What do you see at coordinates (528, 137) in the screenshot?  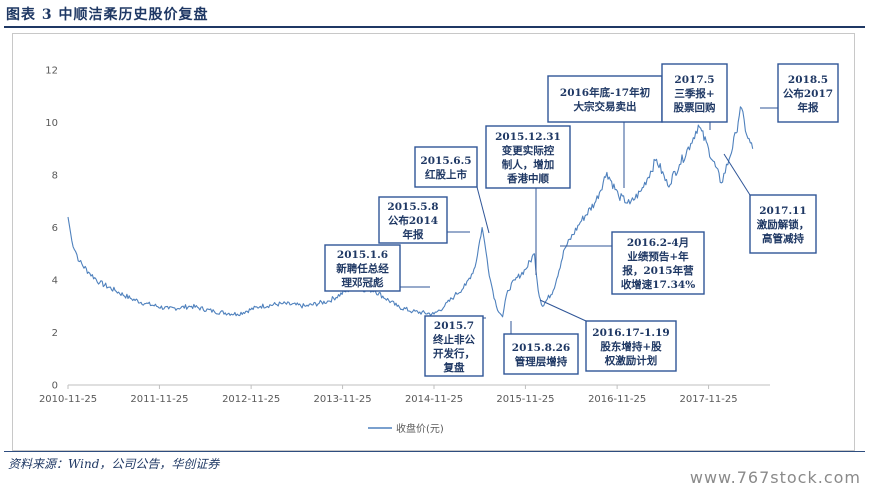 I see `annotation-text: 2015.12.31` at bounding box center [528, 137].